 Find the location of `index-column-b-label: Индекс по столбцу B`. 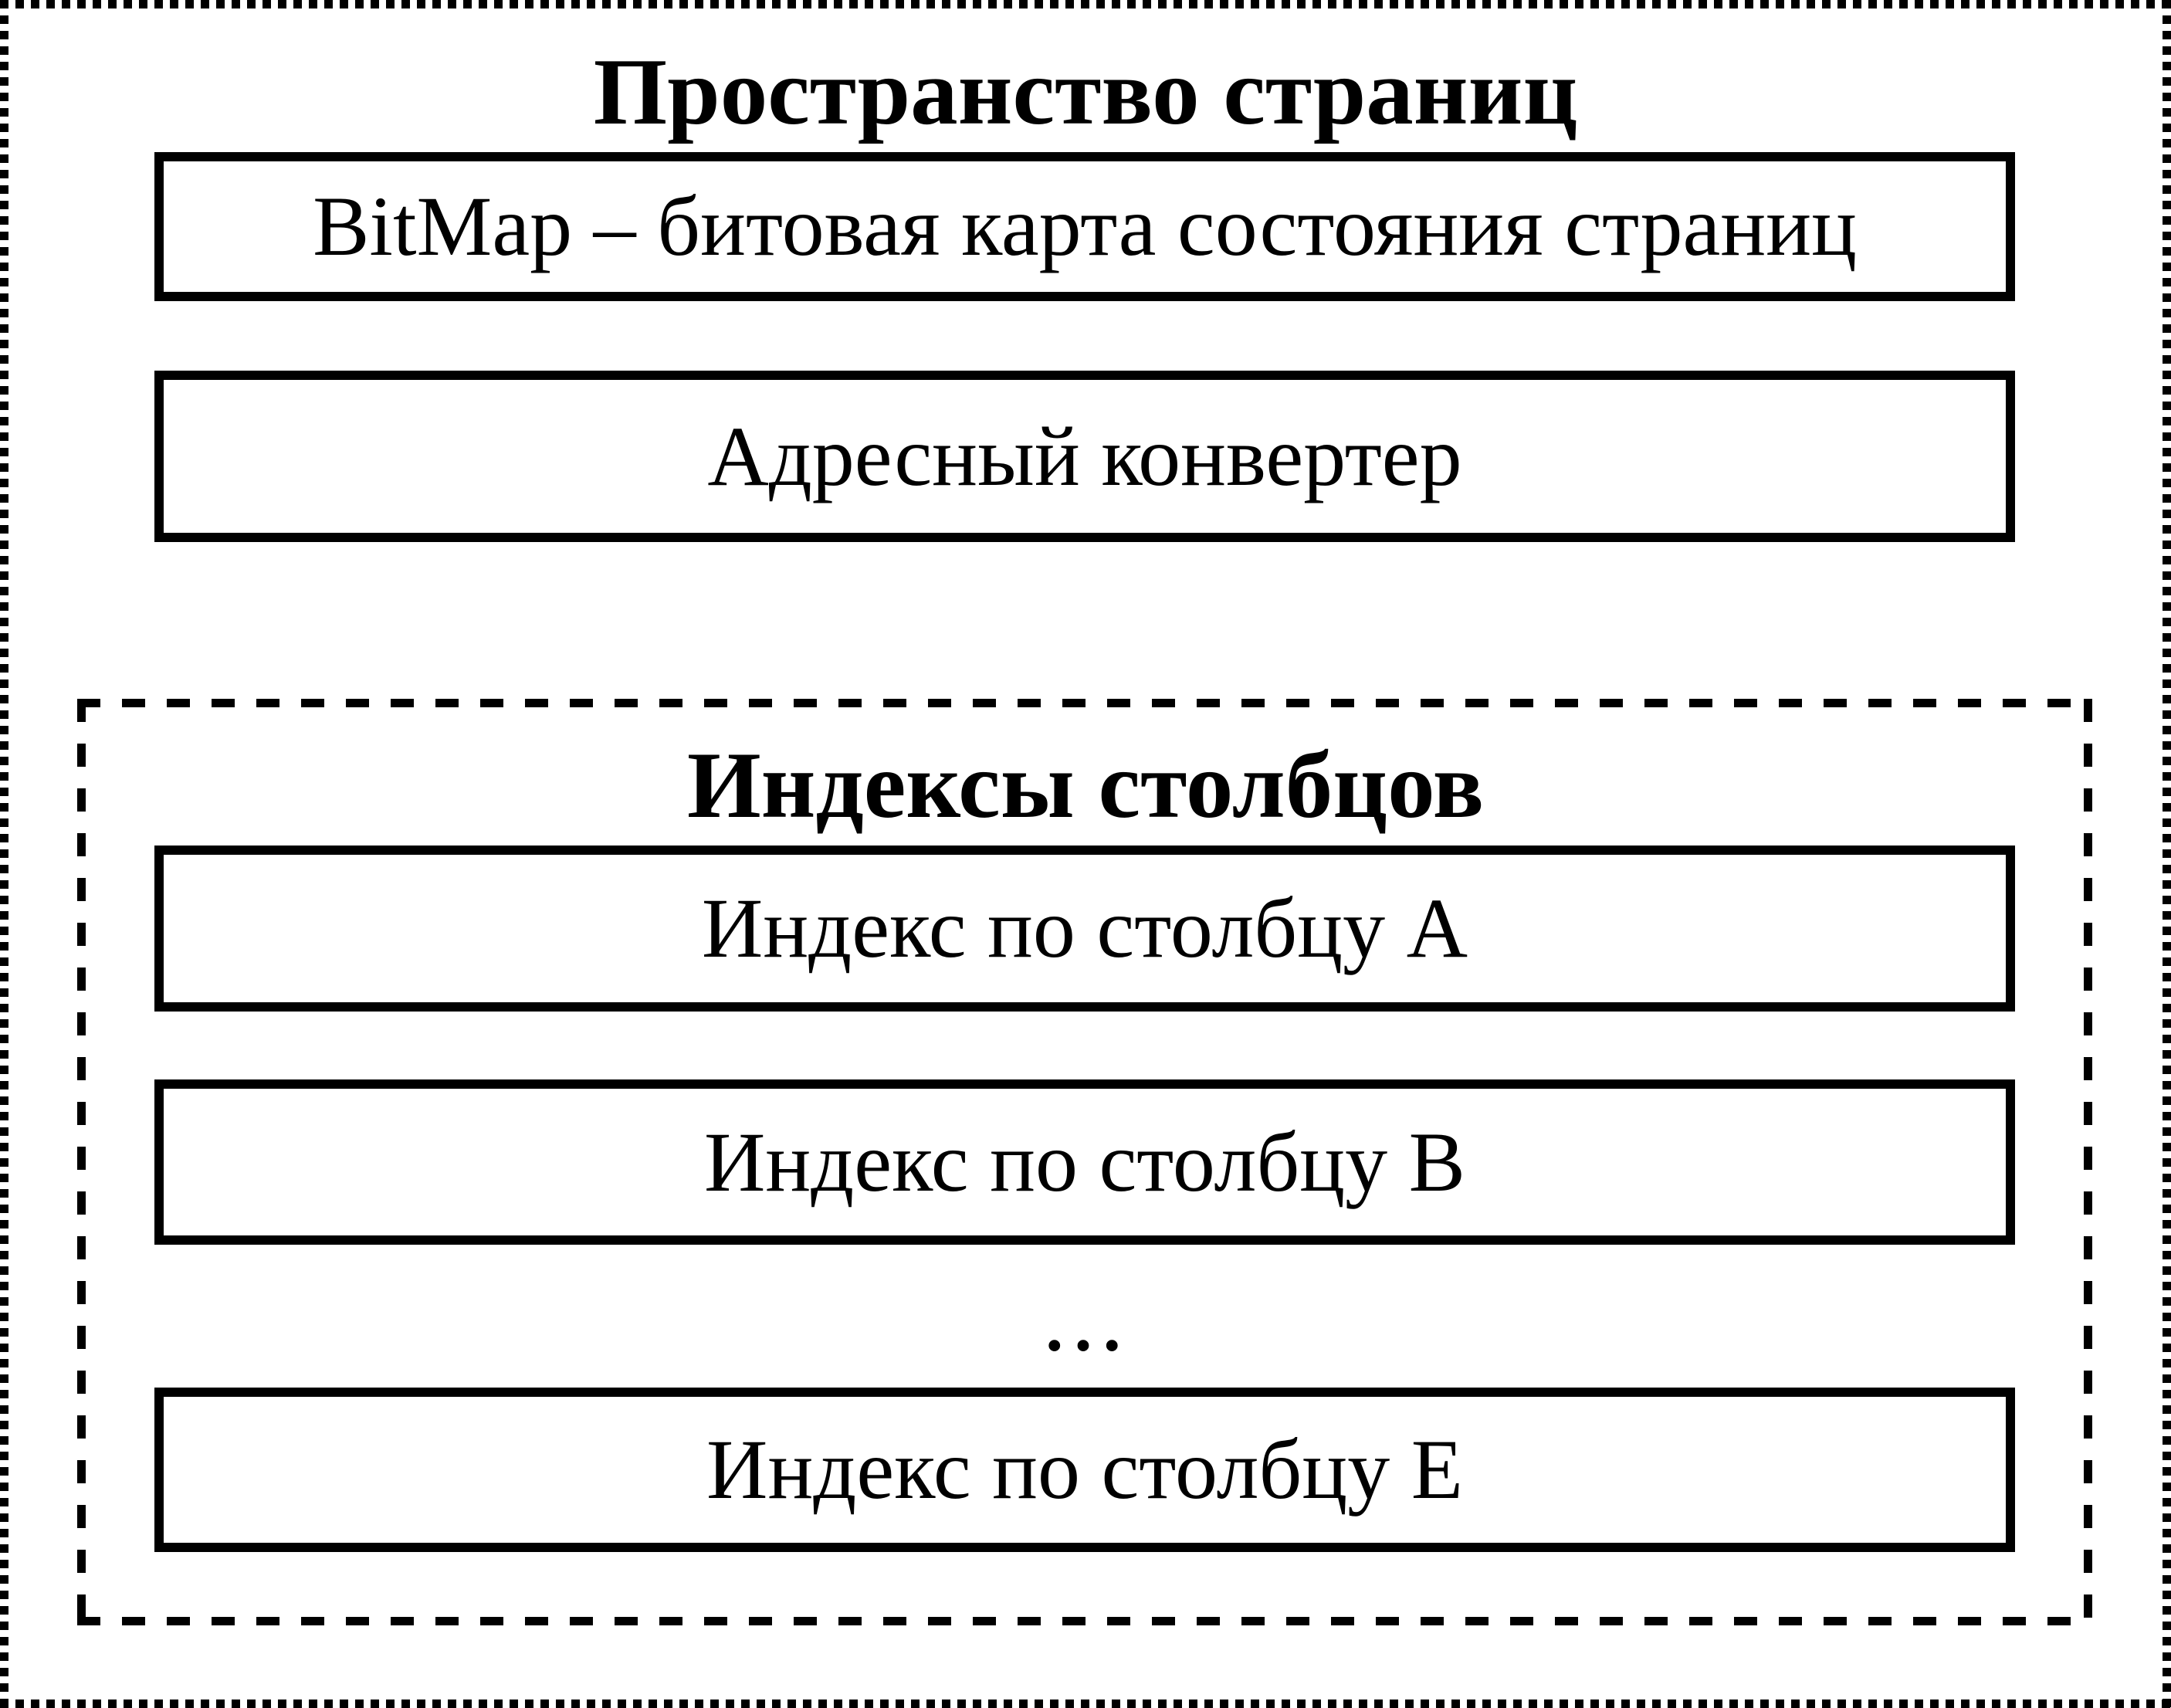

index-column-b-label: Индекс по столбцу B is located at coordinates (1084, 1162).